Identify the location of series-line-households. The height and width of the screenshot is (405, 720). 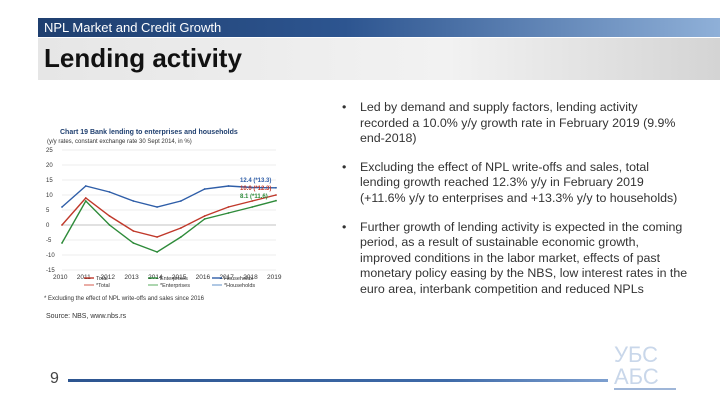
(169, 196).